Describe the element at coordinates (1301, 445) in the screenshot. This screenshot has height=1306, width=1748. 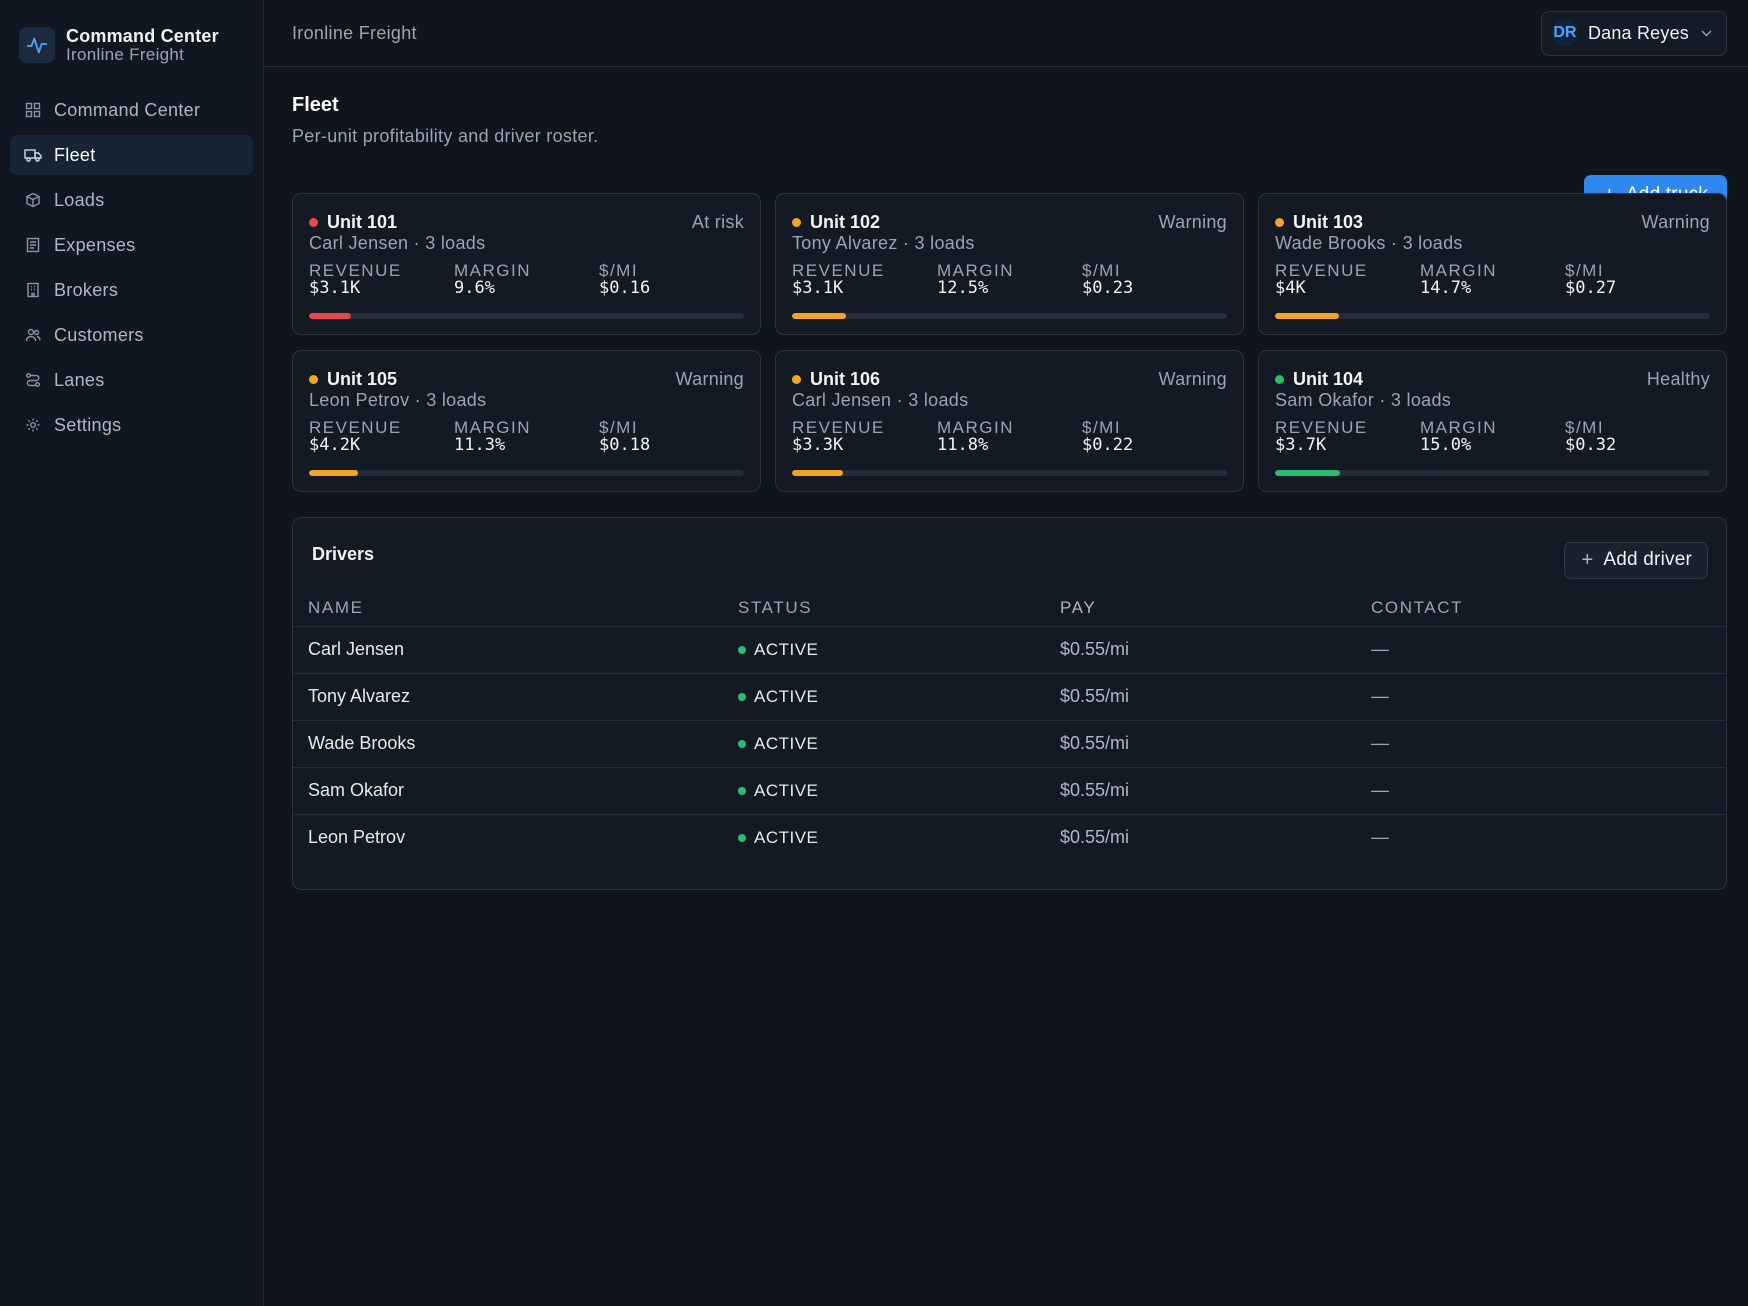
I see `revenue-value: $3.7K` at that location.